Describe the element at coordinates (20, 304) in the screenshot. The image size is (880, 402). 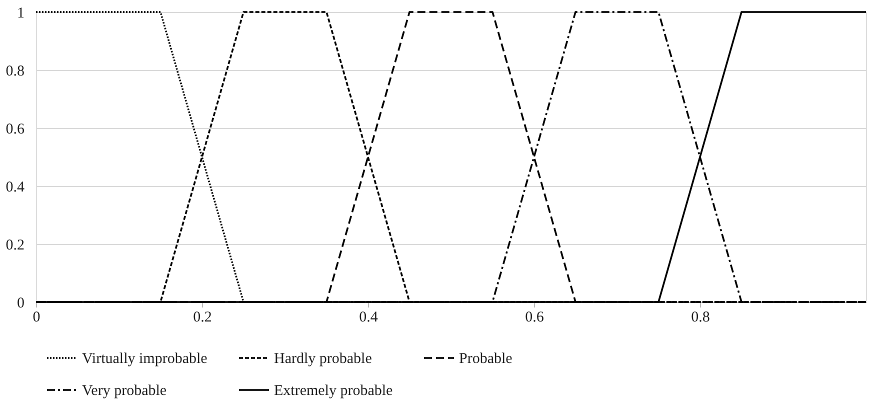
I see `y-tick-label: 0` at that location.